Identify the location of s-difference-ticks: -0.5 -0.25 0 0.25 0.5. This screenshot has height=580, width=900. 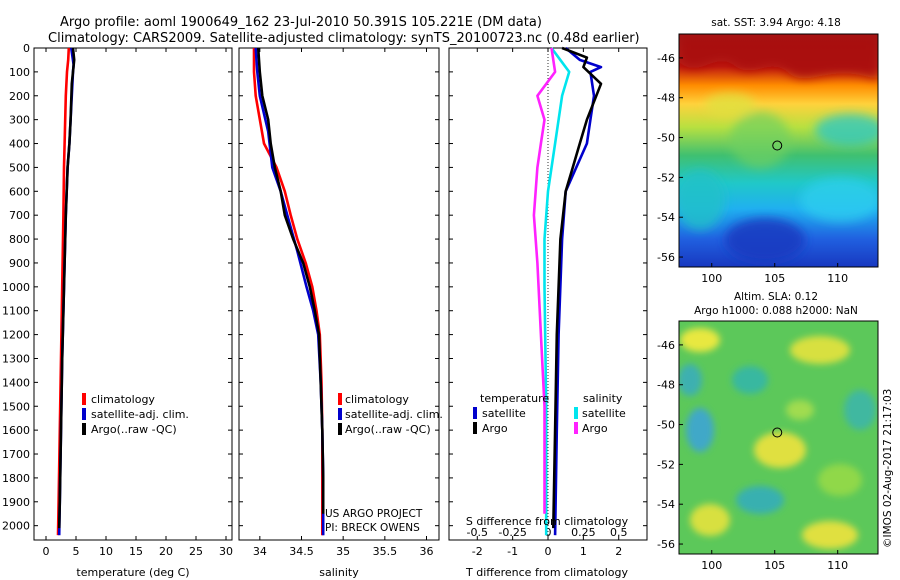
(547, 532).